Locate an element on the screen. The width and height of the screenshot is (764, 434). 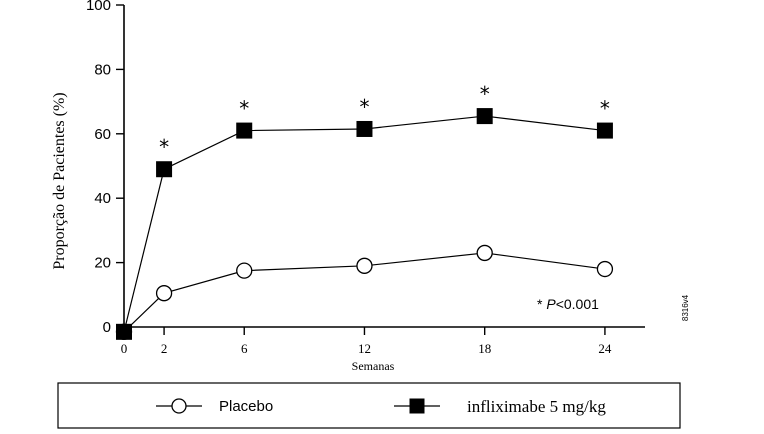
x-axis-label: Semanas is located at coordinates (373, 366).